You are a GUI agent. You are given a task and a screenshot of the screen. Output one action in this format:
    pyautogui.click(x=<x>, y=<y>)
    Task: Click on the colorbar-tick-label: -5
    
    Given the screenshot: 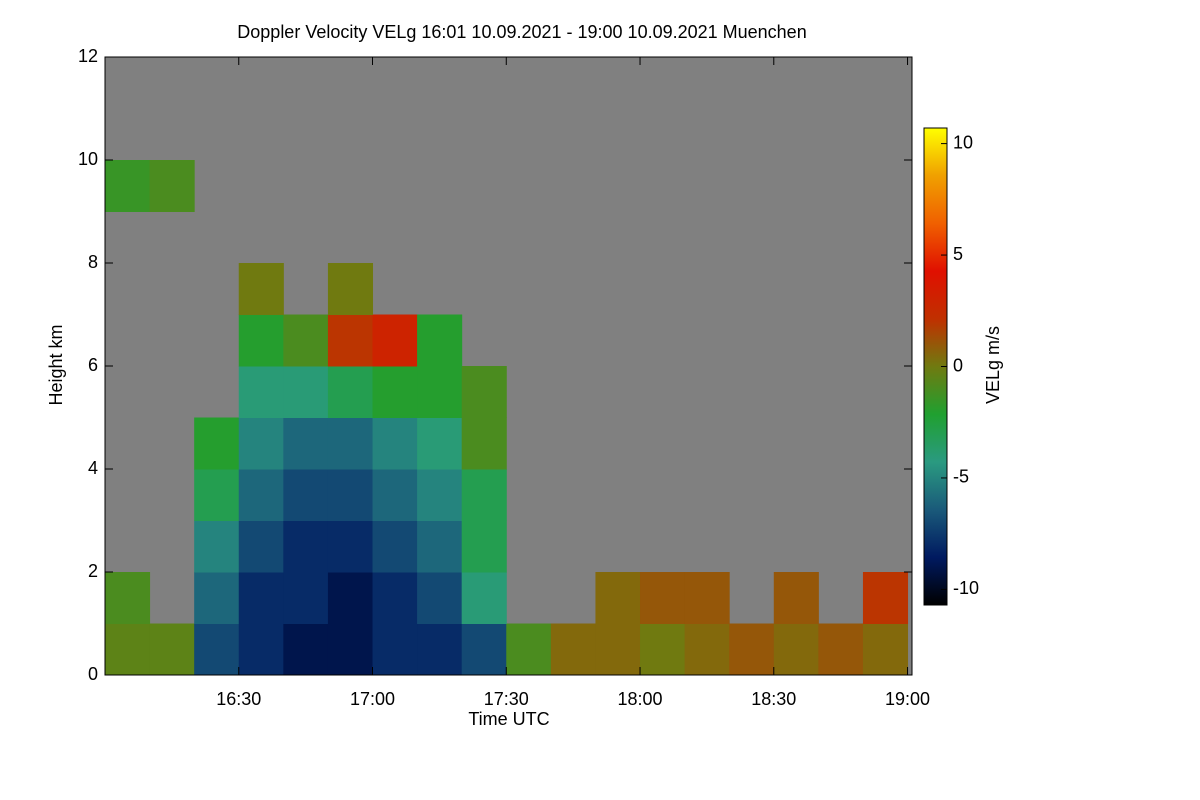 What is the action you would take?
    pyautogui.click(x=961, y=477)
    